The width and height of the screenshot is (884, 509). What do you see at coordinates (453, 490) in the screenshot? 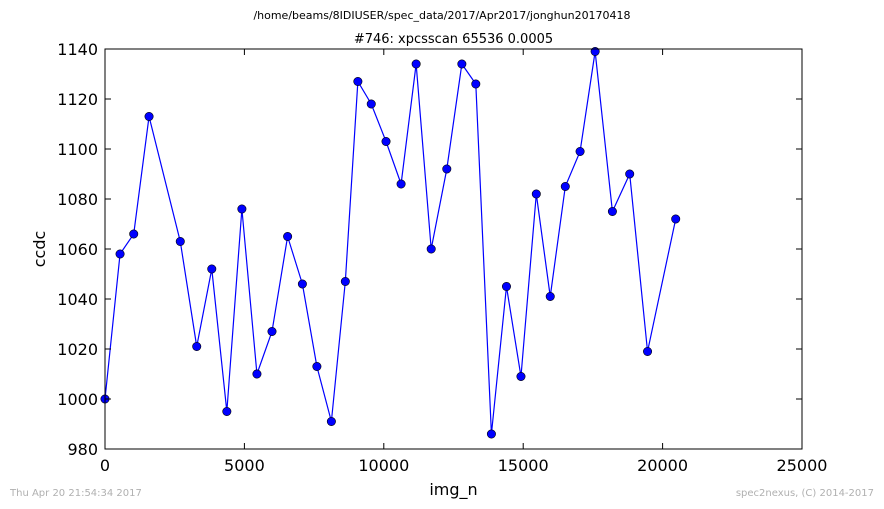
I see `x-axis-label: img_n` at bounding box center [453, 490].